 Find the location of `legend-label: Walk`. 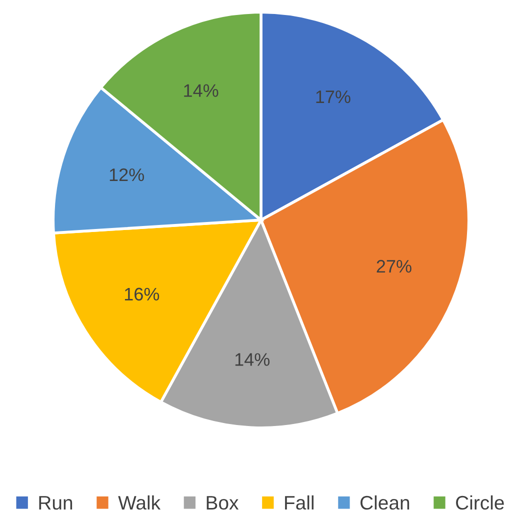

legend-label: Walk is located at coordinates (139, 502).